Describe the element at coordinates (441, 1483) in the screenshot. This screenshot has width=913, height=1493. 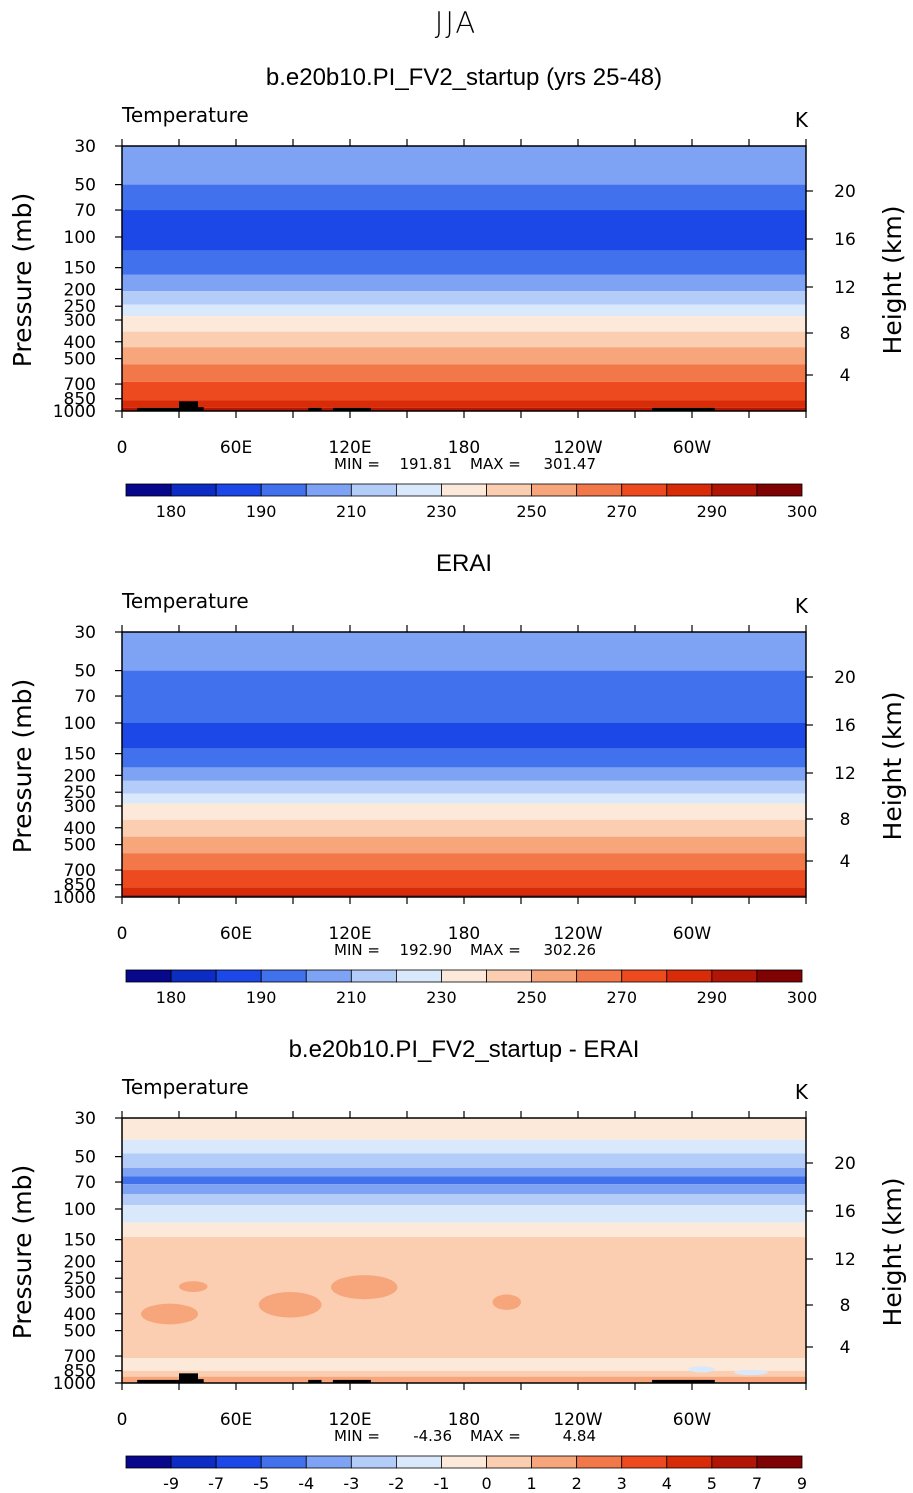
I see `colorbar-label: -1` at that location.